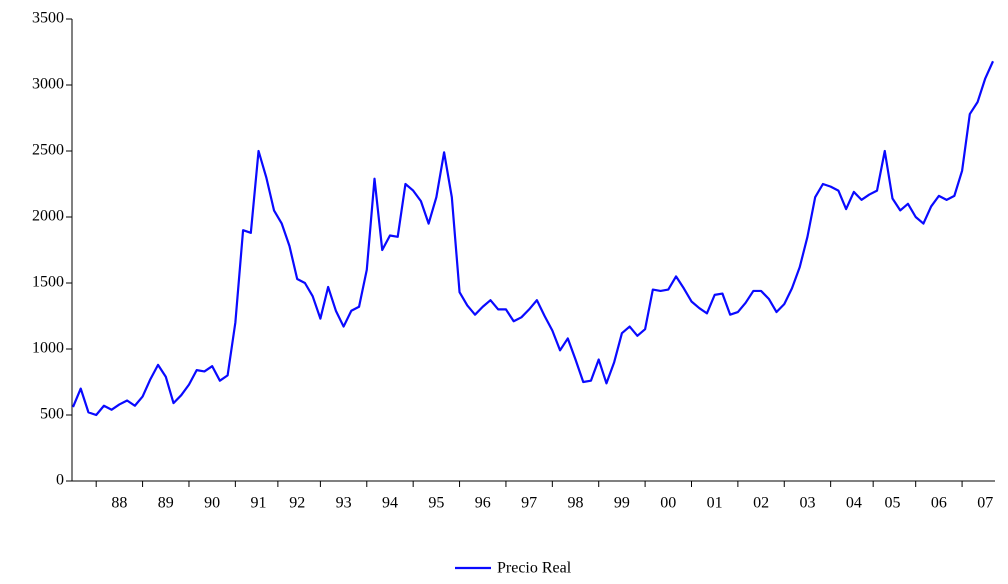 The image size is (1008, 584). What do you see at coordinates (985, 503) in the screenshot?
I see `x-tick-label: 07` at bounding box center [985, 503].